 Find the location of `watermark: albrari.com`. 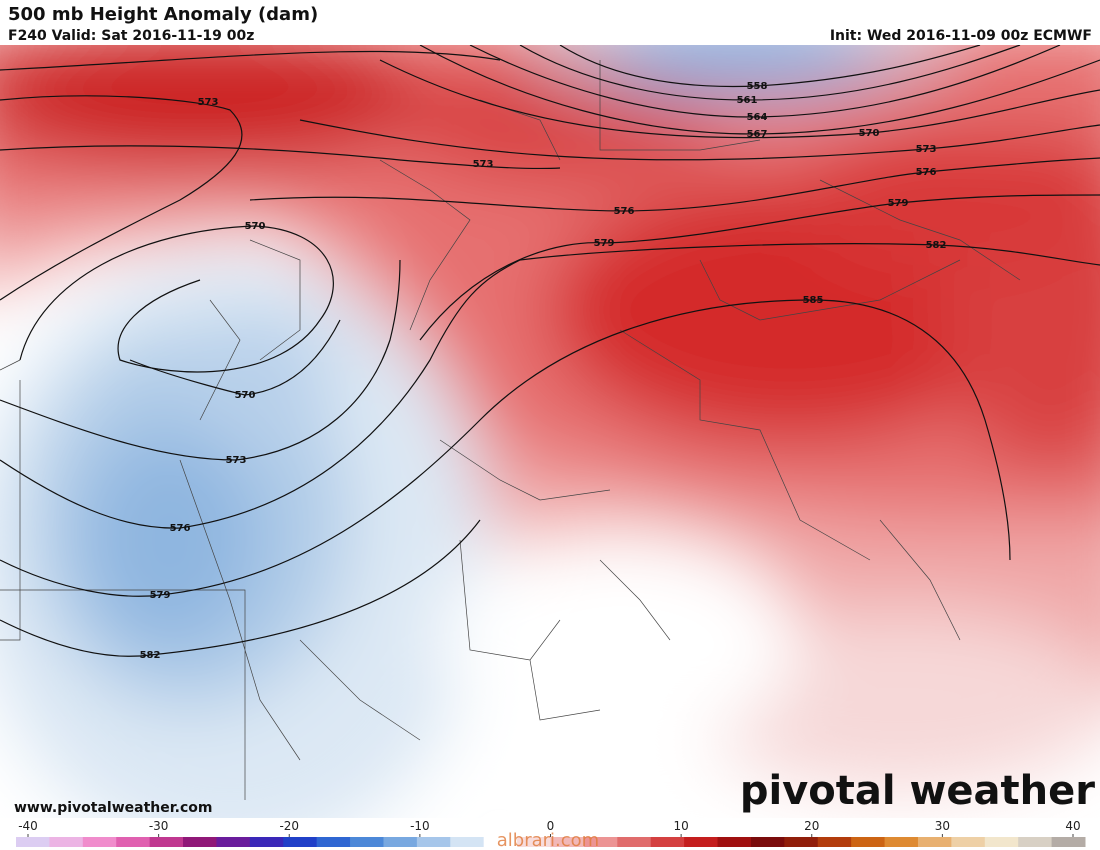

watermark: albrari.com is located at coordinates (548, 840).